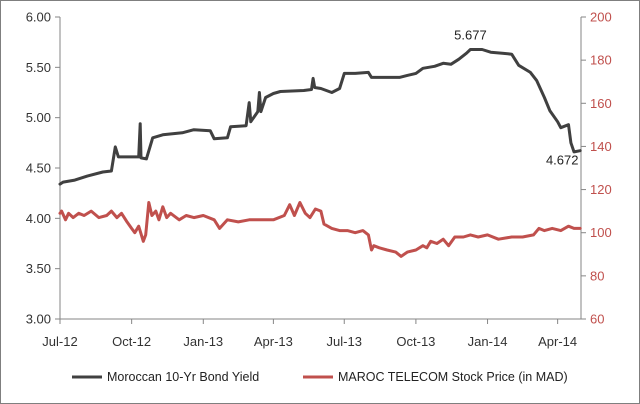 Image resolution: width=640 pixels, height=404 pixels. What do you see at coordinates (601, 17) in the screenshot?
I see `right-tick-label: 200` at bounding box center [601, 17].